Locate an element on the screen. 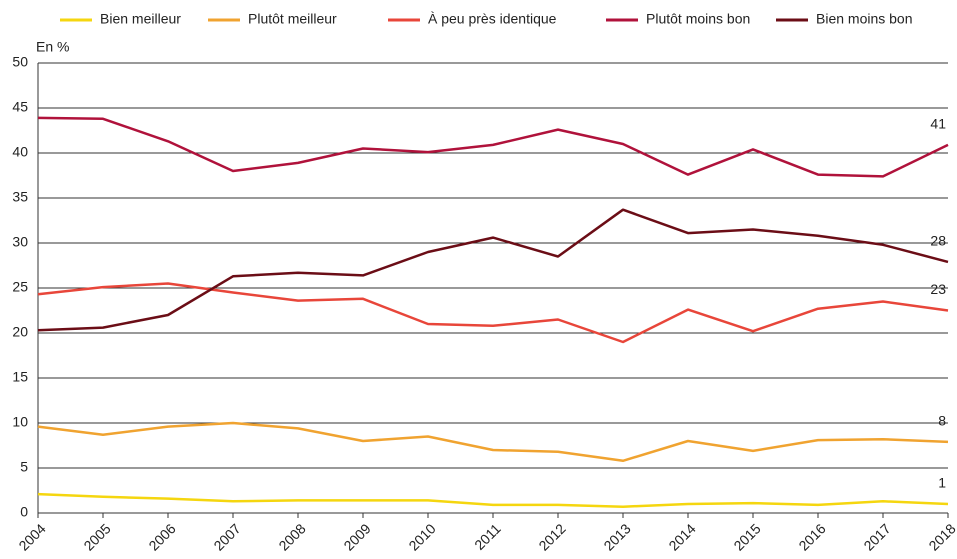 This screenshot has width=957, height=559. value-label: 8 is located at coordinates (942, 421).